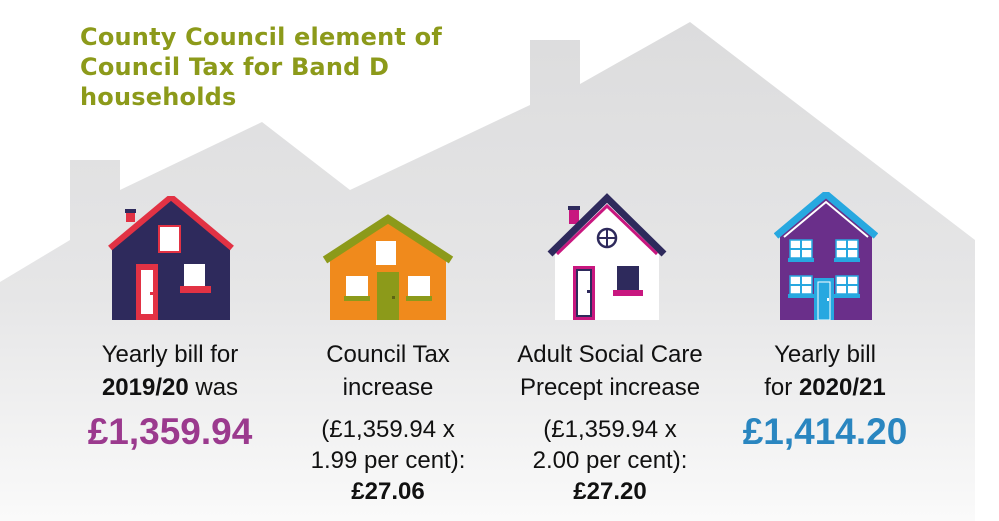 Image resolution: width=999 pixels, height=521 pixels. I want to click on house-navy-icon, so click(171, 258).